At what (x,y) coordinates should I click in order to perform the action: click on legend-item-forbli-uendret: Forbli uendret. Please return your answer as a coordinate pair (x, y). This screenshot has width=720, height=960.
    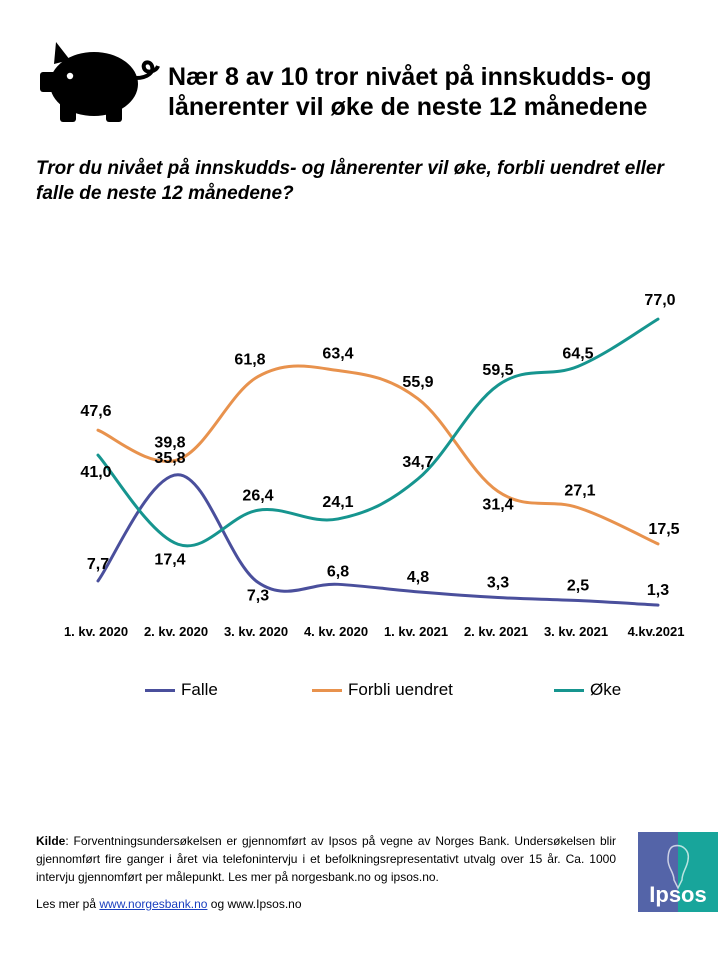
    Looking at the image, I should click on (382, 690).